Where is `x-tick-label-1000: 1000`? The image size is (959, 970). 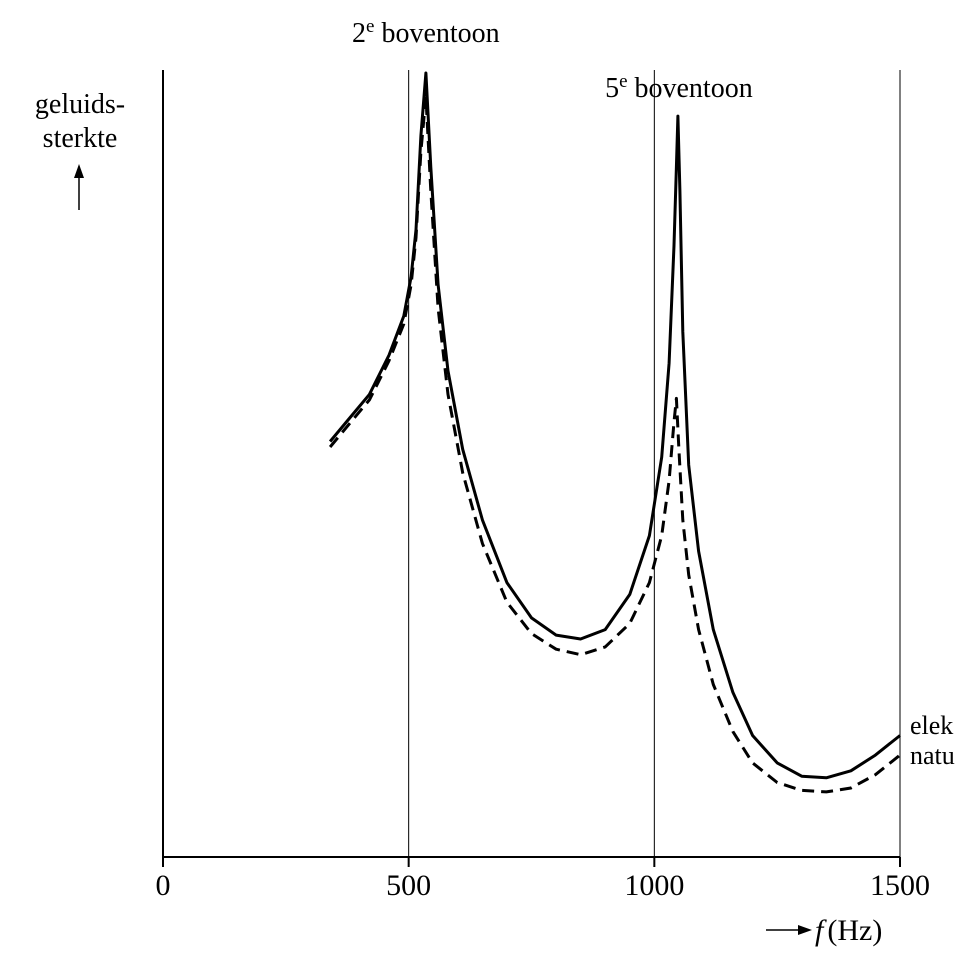
x-tick-label-1000: 1000 is located at coordinates (654, 885).